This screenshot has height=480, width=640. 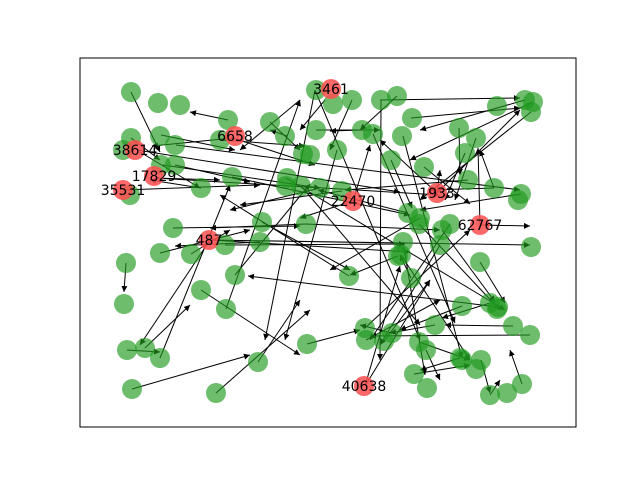 I want to click on node-label-3461: 3461, so click(x=331, y=90).